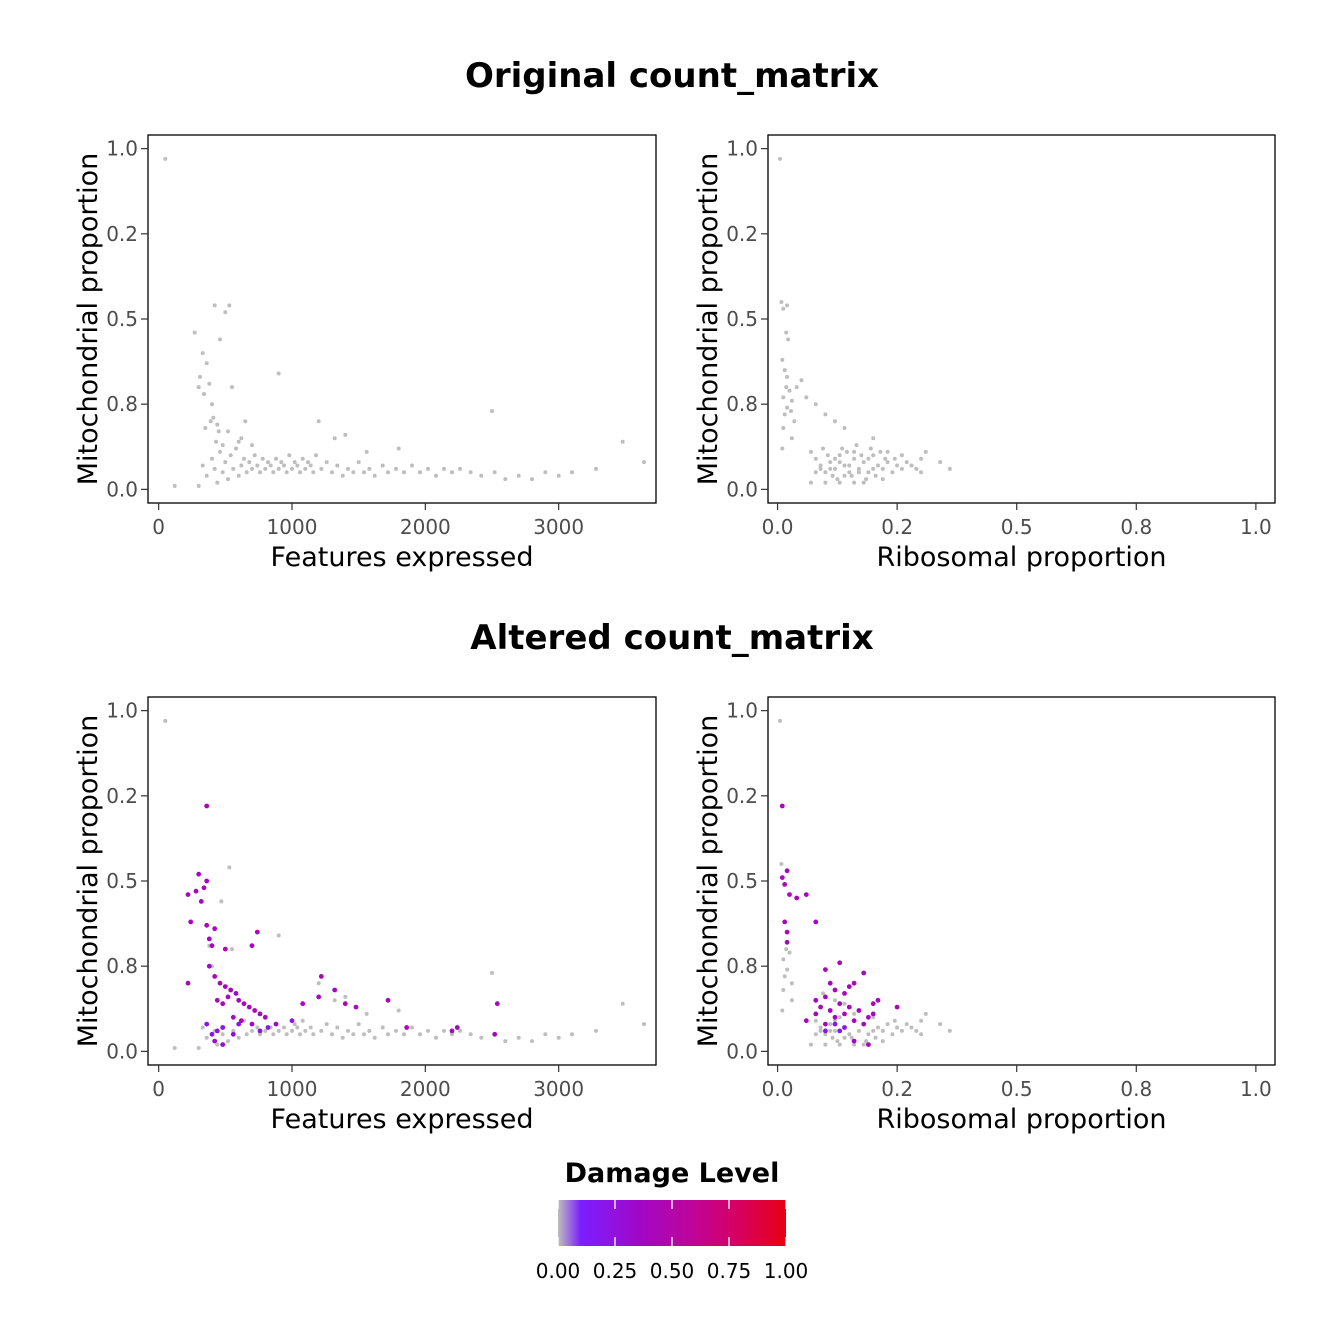 The height and width of the screenshot is (1344, 1344). I want to click on y-tick-label: 0.2, so click(122, 796).